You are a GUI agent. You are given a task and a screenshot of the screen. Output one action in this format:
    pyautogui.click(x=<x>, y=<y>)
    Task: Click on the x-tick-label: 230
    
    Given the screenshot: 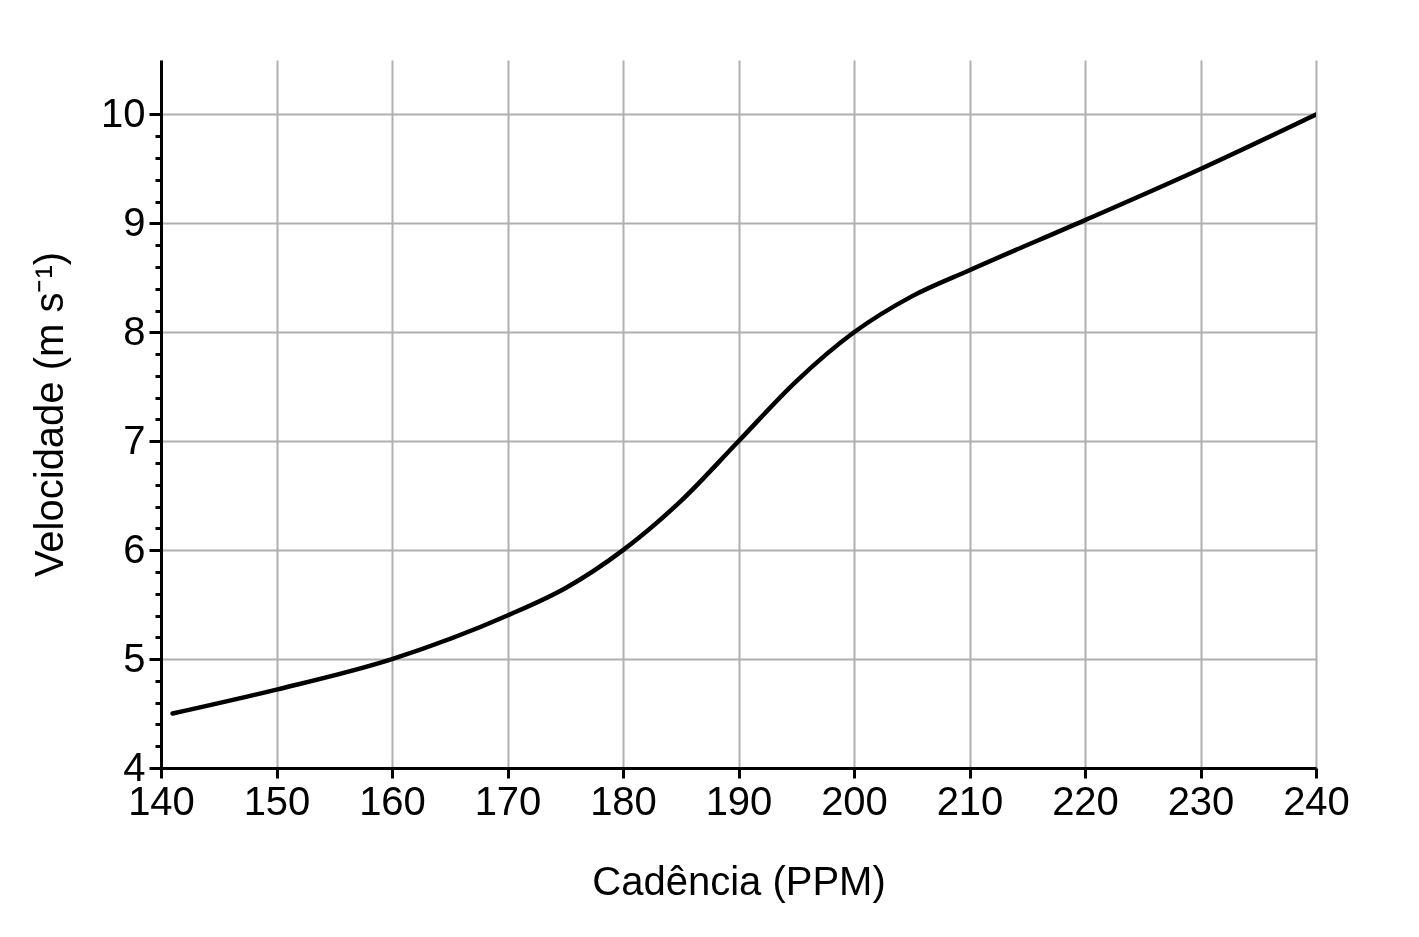 What is the action you would take?
    pyautogui.click(x=1201, y=800)
    